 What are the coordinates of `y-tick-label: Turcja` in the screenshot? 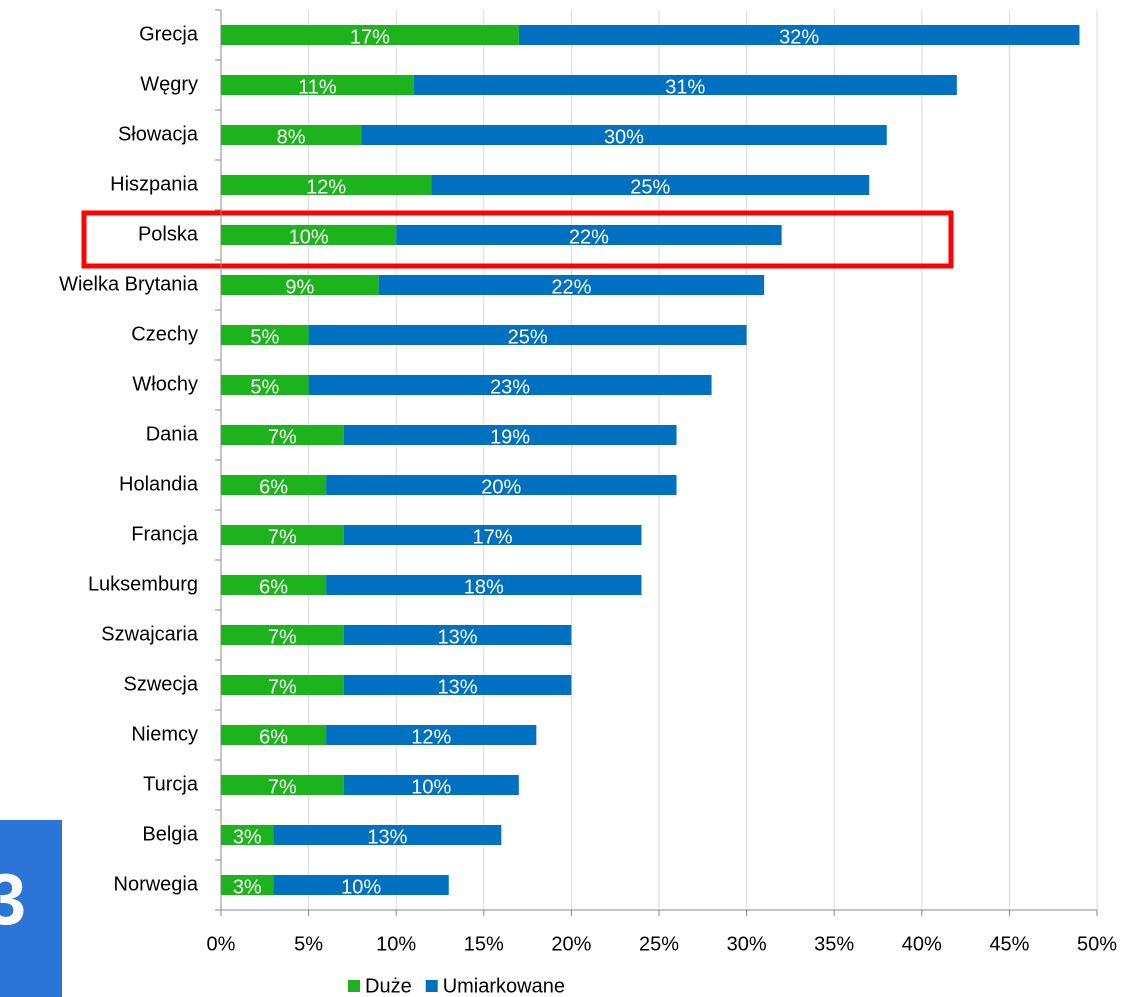 It's located at (171, 784).